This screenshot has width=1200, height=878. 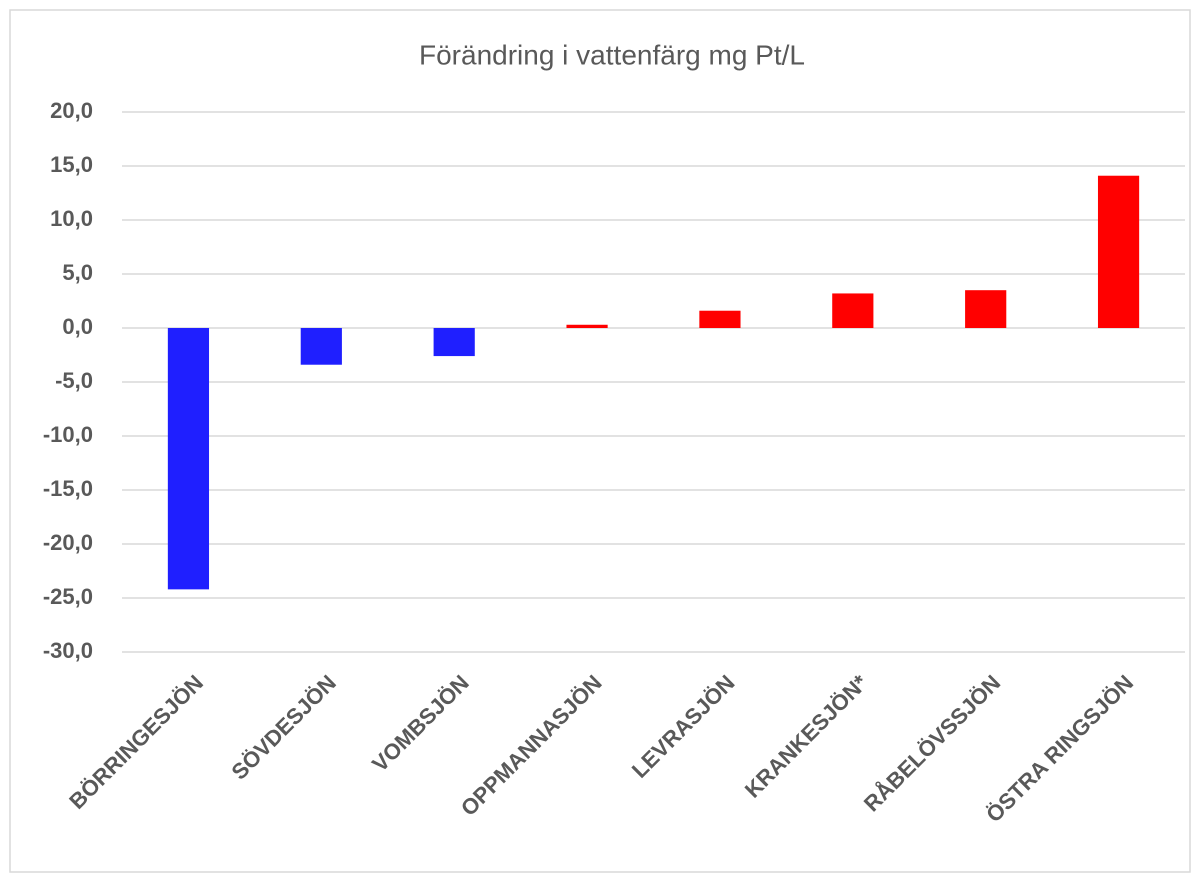 I want to click on y-tick-label: -20,0, so click(x=68, y=542).